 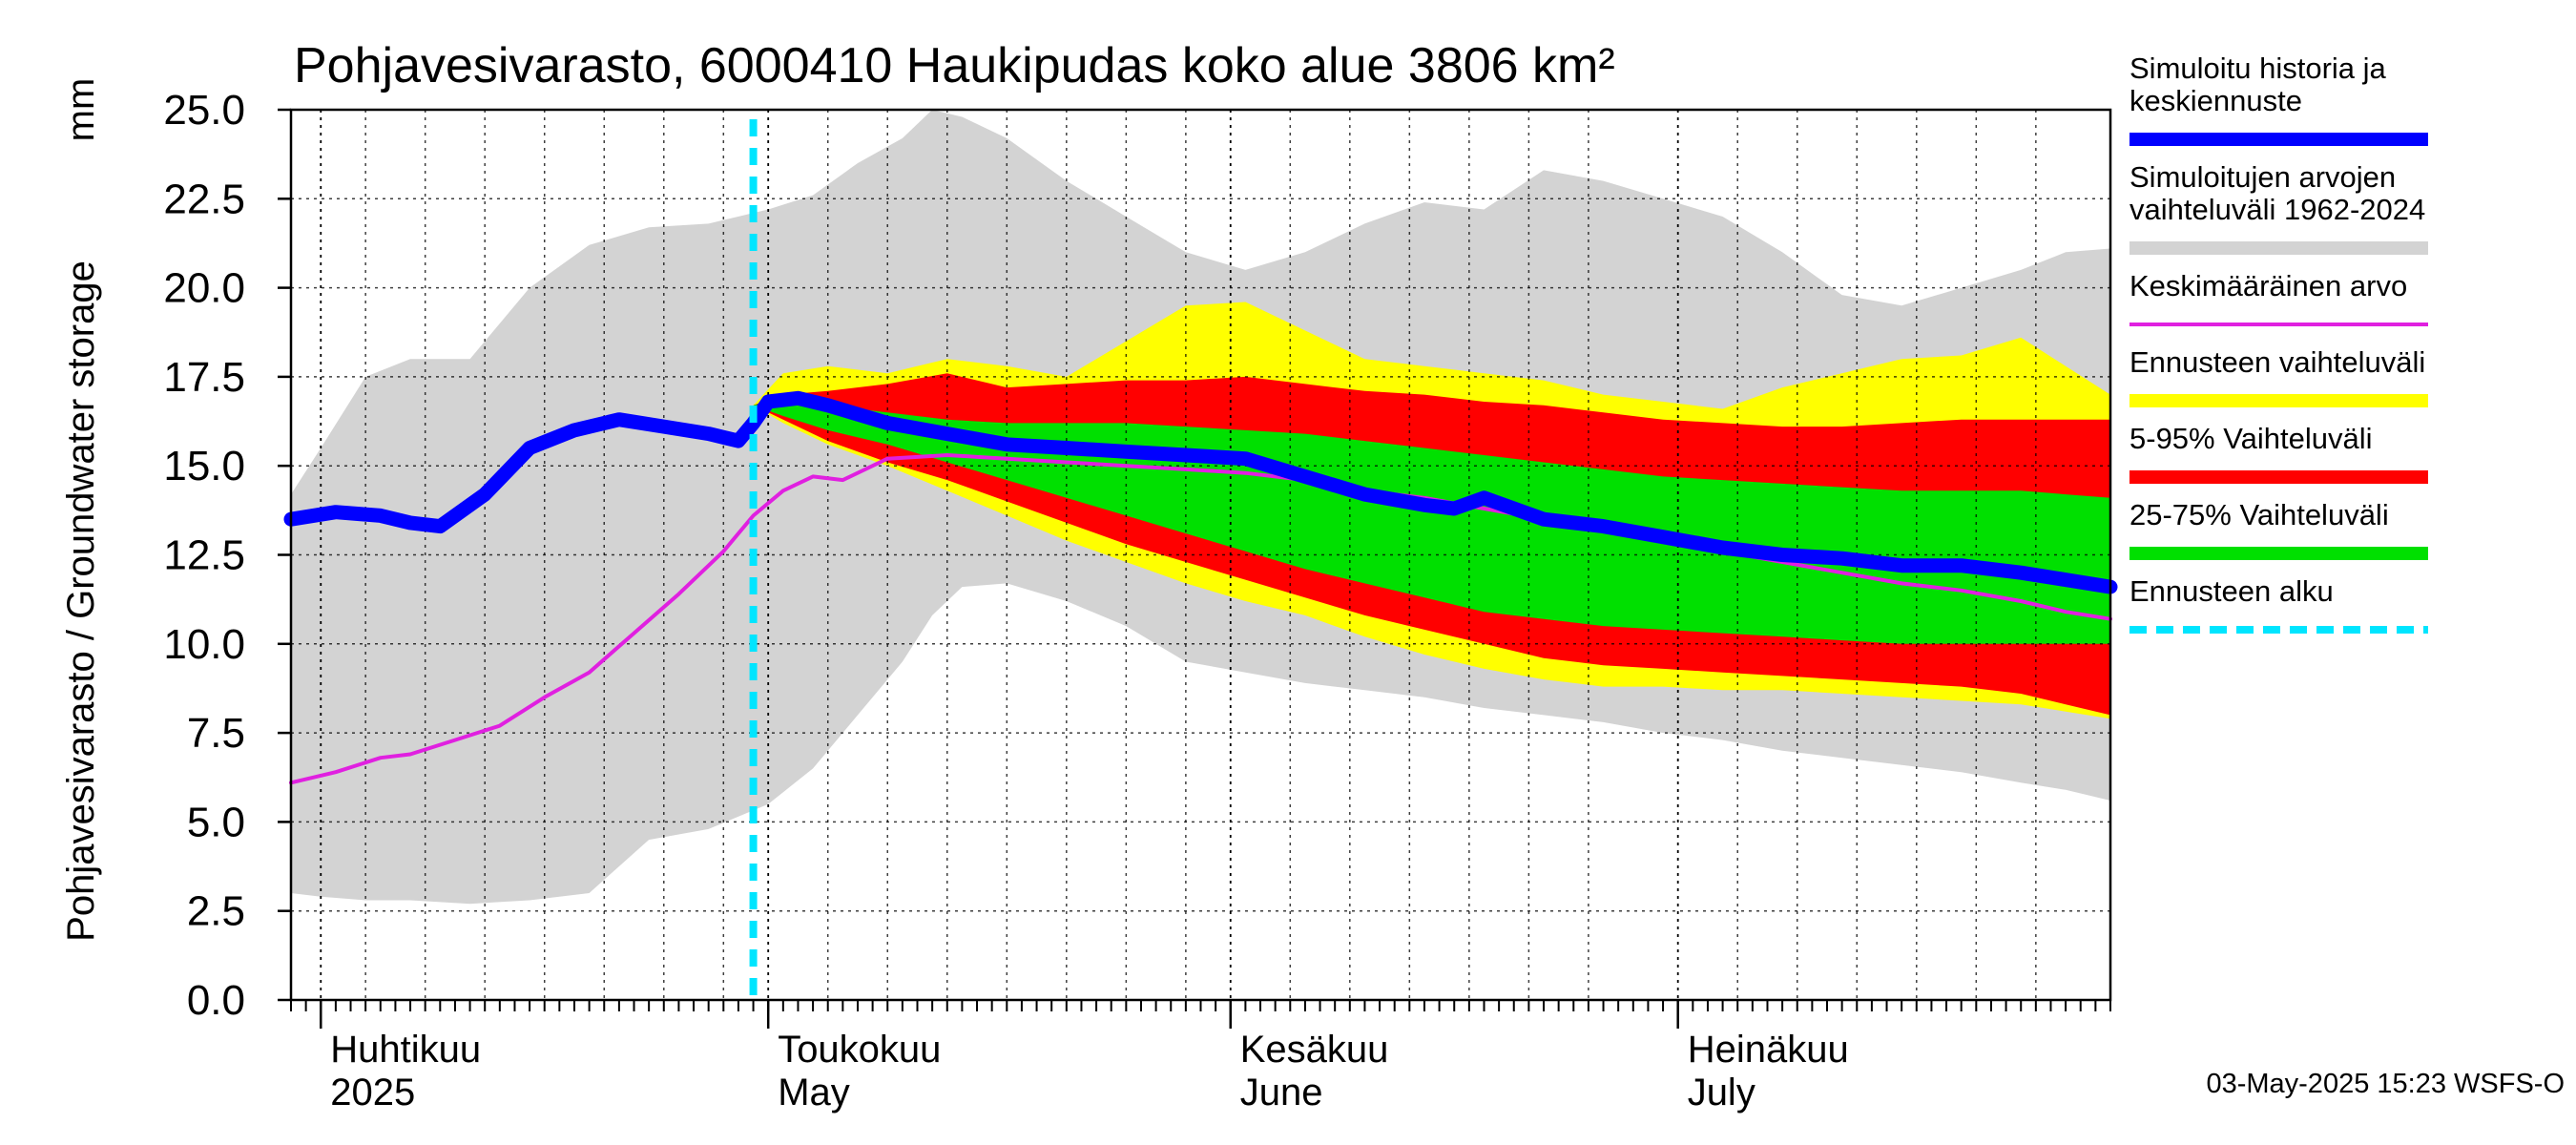 What do you see at coordinates (2250, 438) in the screenshot?
I see `legend-label-5-95-vaihteluv-li: 5-95% Vaihteluväli` at bounding box center [2250, 438].